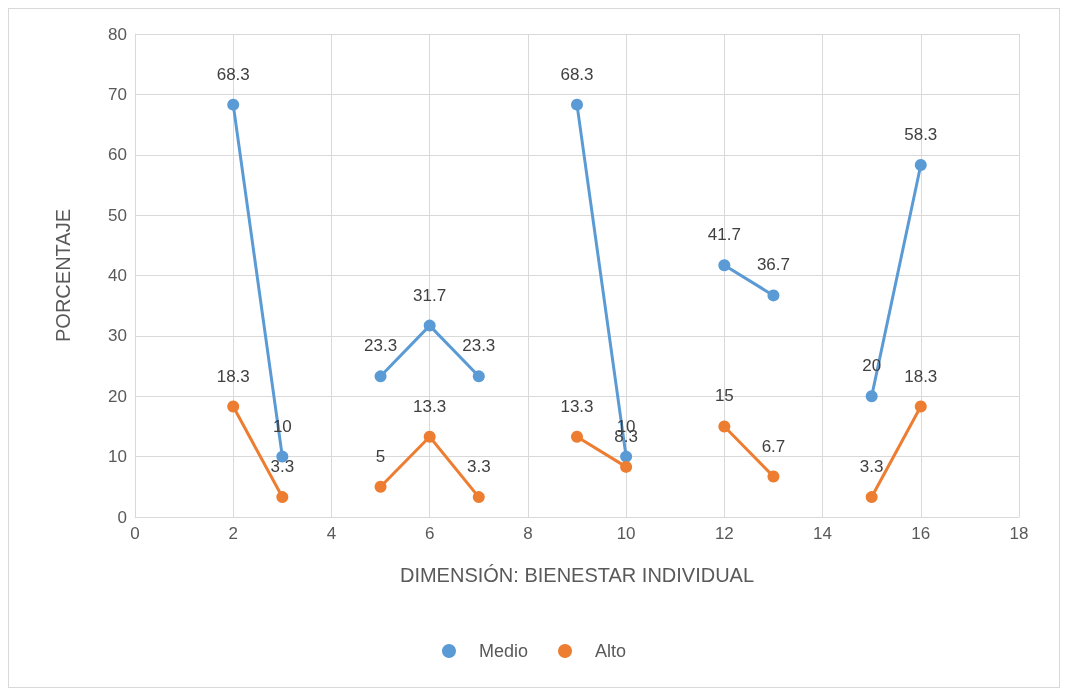  I want to click on x-tick-label: 18, so click(1019, 533).